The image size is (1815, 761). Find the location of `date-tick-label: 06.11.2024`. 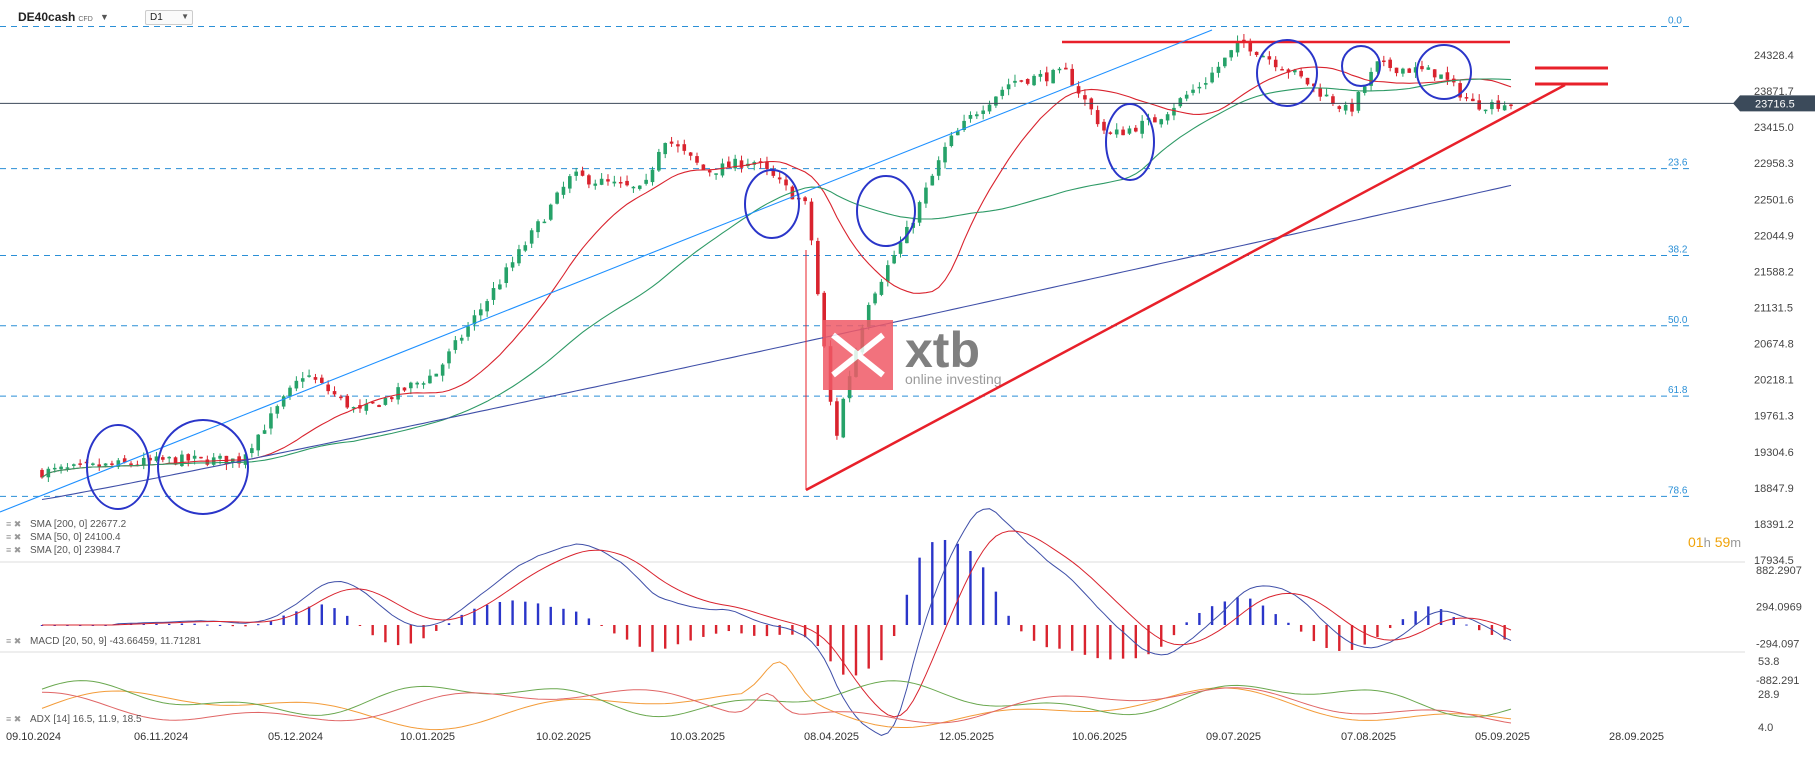

date-tick-label: 06.11.2024 is located at coordinates (161, 737).